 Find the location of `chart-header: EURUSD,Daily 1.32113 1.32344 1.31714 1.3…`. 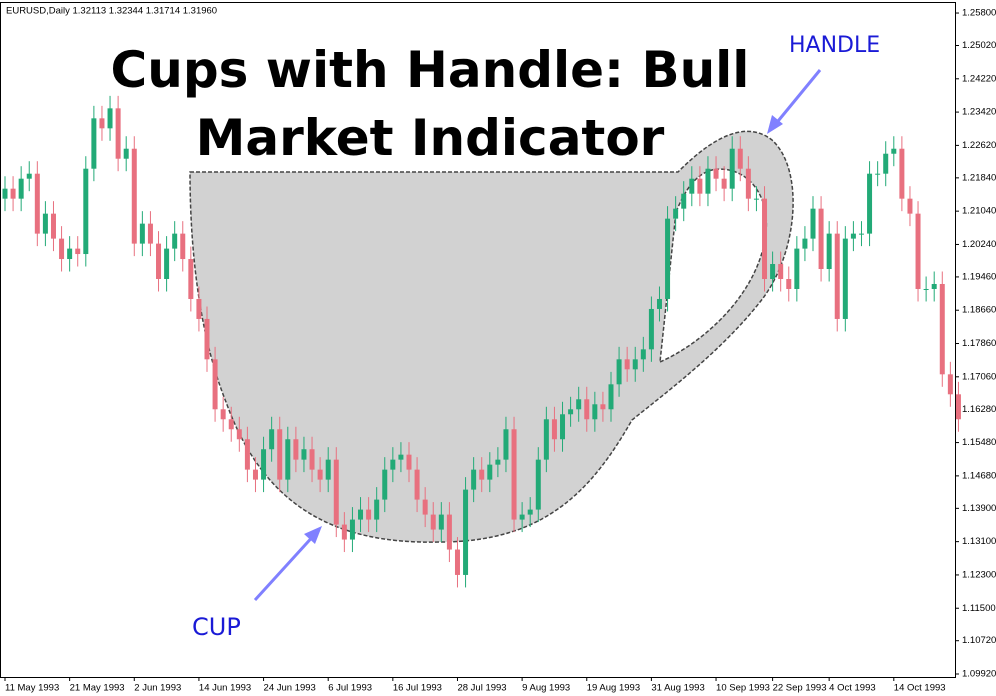

chart-header: EURUSD,Daily 1.32113 1.32344 1.31714 1.3… is located at coordinates (111, 11).